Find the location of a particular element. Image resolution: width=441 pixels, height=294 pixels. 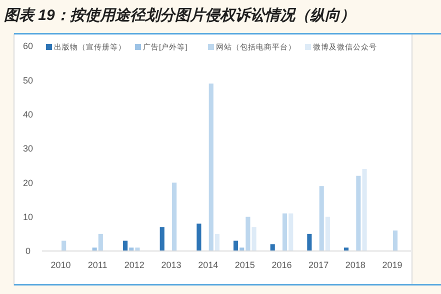

x-tick-label: 2019 is located at coordinates (392, 265).